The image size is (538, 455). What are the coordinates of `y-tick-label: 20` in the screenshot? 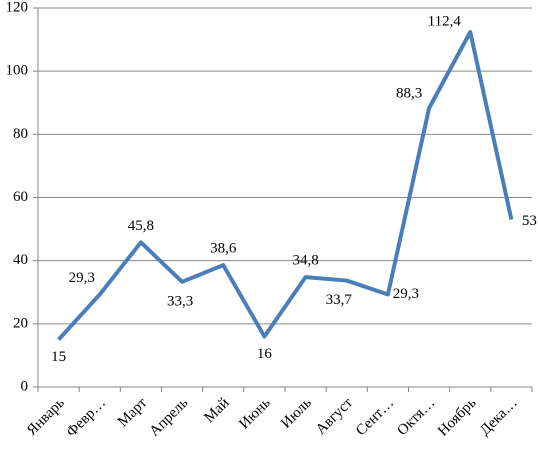 It's located at (20, 323).